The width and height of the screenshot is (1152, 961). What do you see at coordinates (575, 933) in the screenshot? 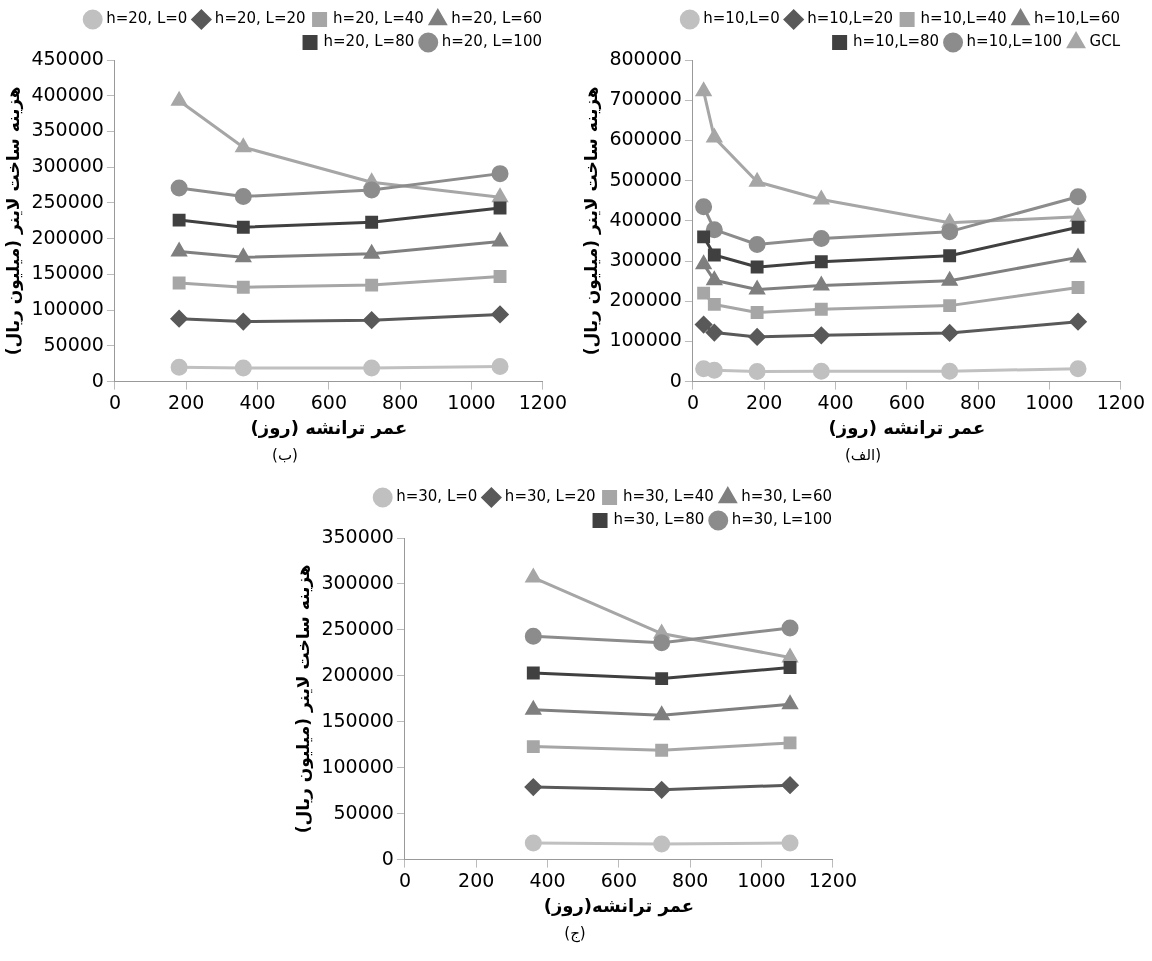
I see `text: (ج)` at bounding box center [575, 933].